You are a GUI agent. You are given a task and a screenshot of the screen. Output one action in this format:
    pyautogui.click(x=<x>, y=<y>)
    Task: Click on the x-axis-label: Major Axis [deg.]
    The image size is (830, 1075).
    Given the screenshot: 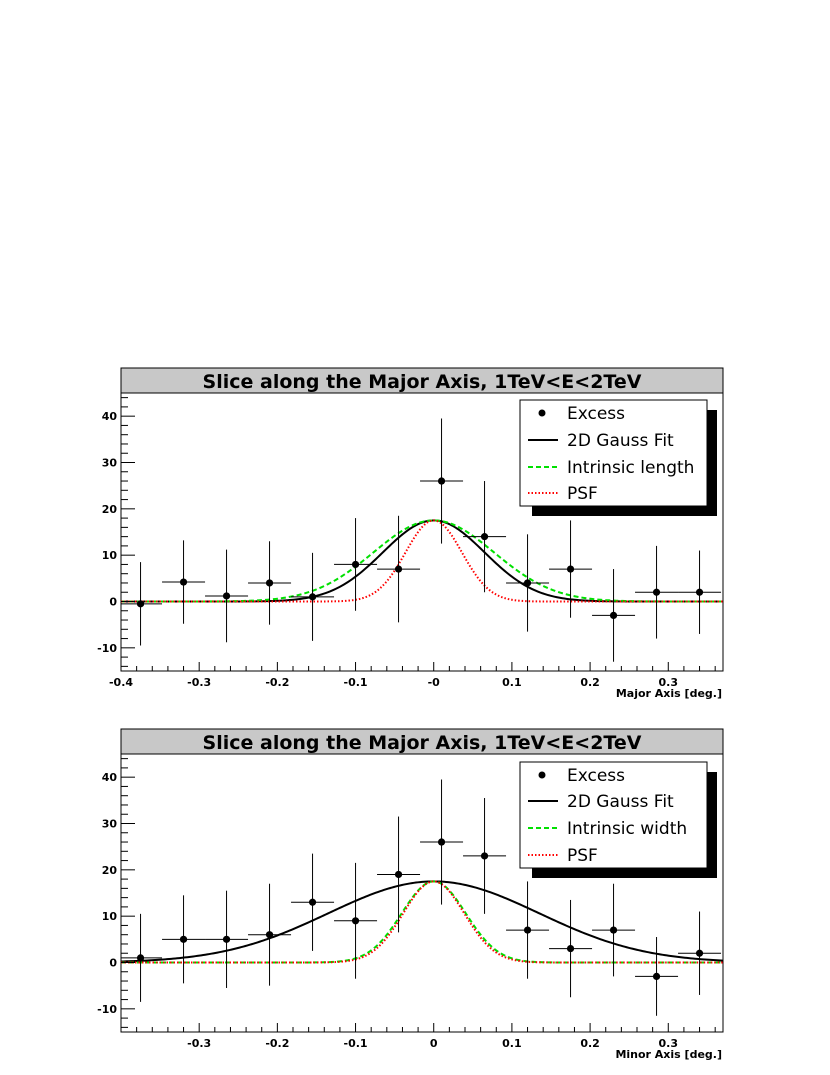 What is the action you would take?
    pyautogui.click(x=669, y=693)
    